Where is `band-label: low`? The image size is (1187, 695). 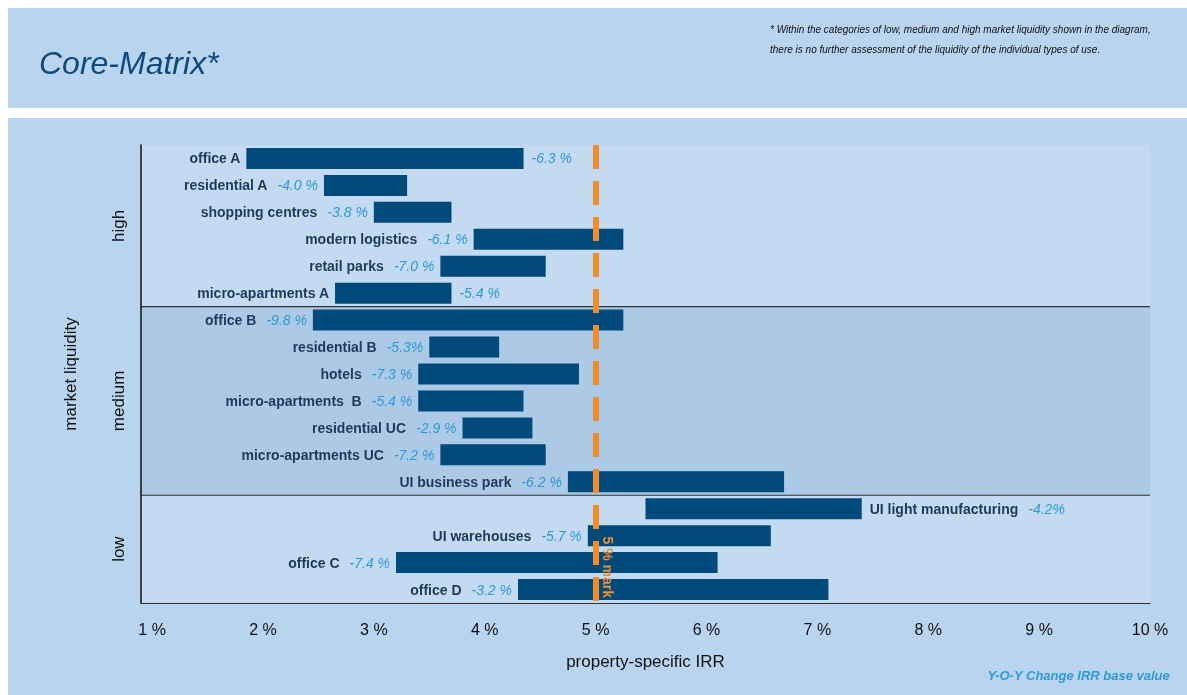
band-label: low is located at coordinates (118, 548).